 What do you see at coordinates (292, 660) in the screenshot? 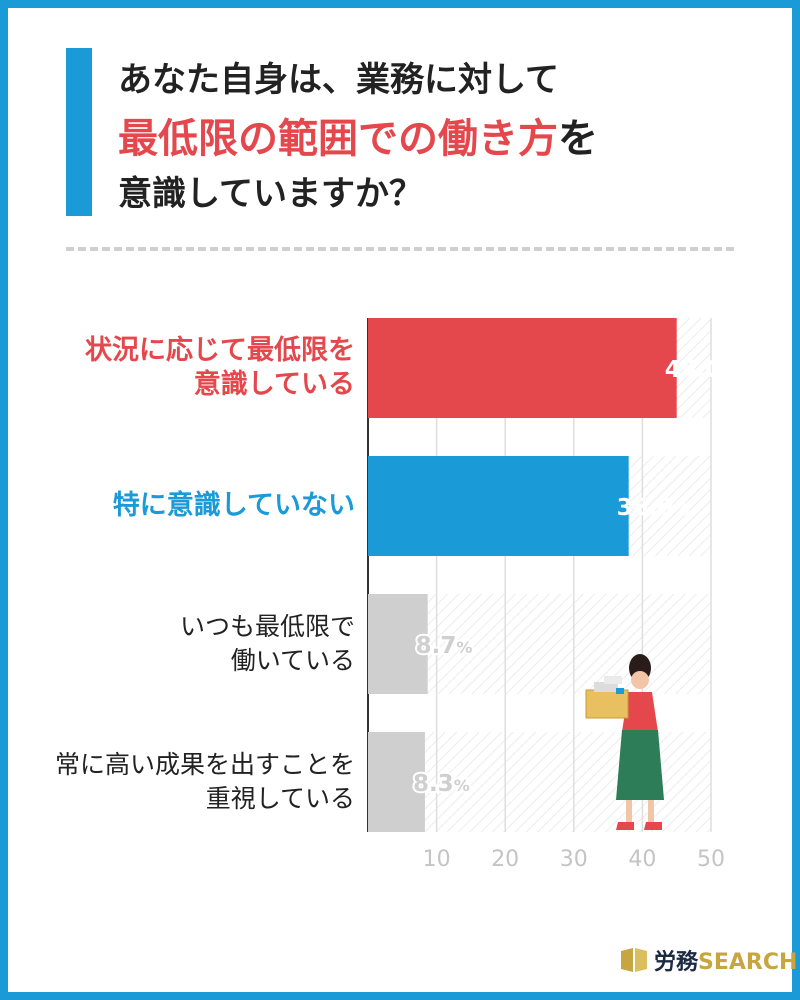
I see `category-label-line: 働いている` at bounding box center [292, 660].